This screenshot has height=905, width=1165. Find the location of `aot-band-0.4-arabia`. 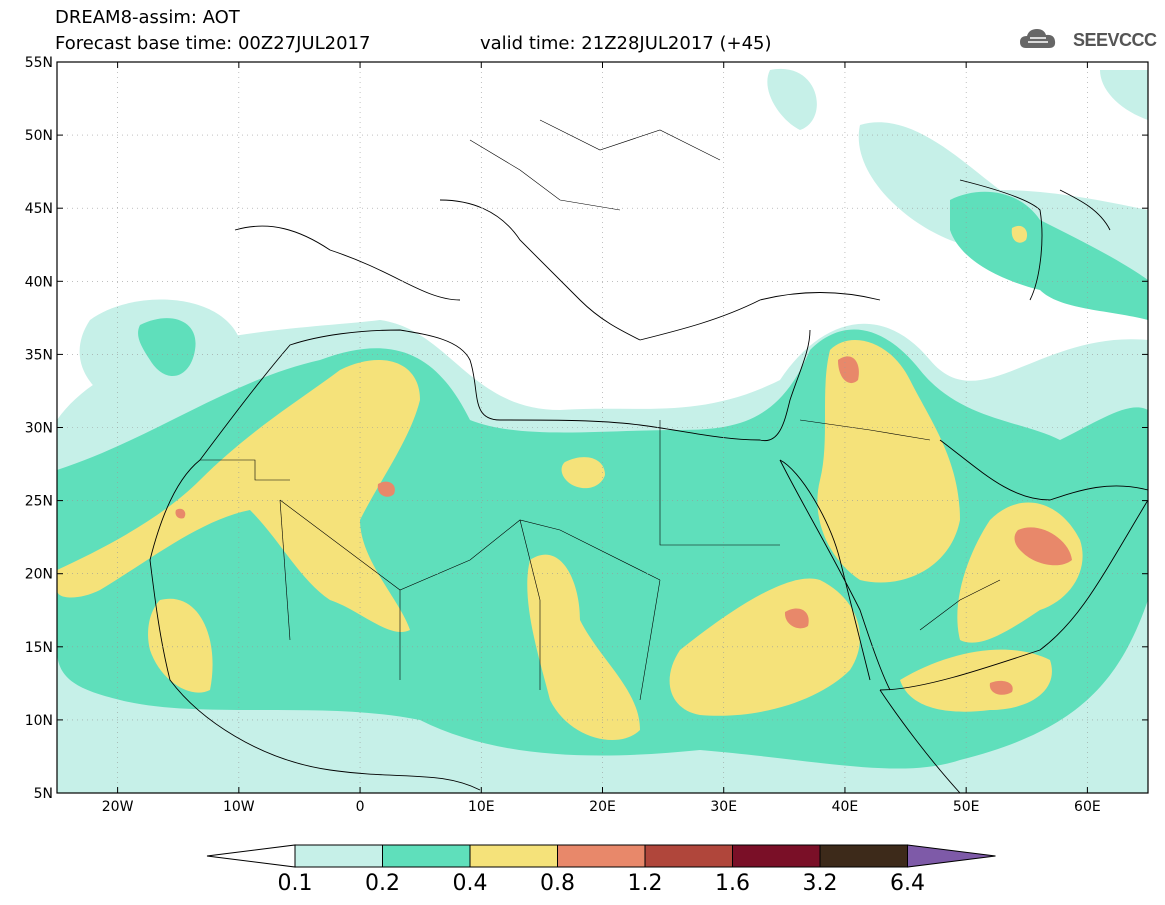

aot-band-0.4-arabia is located at coordinates (888, 461).